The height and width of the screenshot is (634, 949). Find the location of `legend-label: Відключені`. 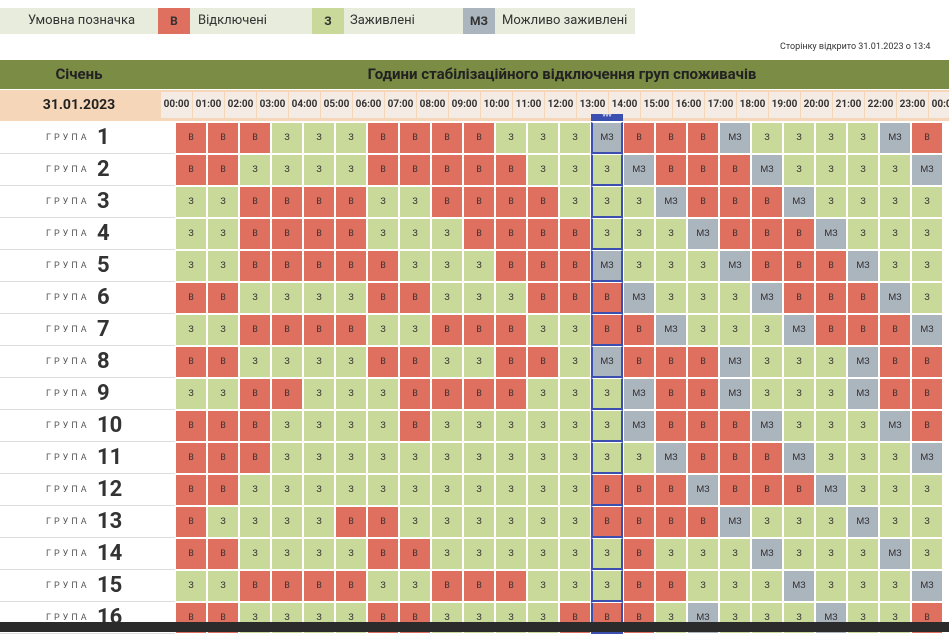

legend-label: Відключені is located at coordinates (232, 20).